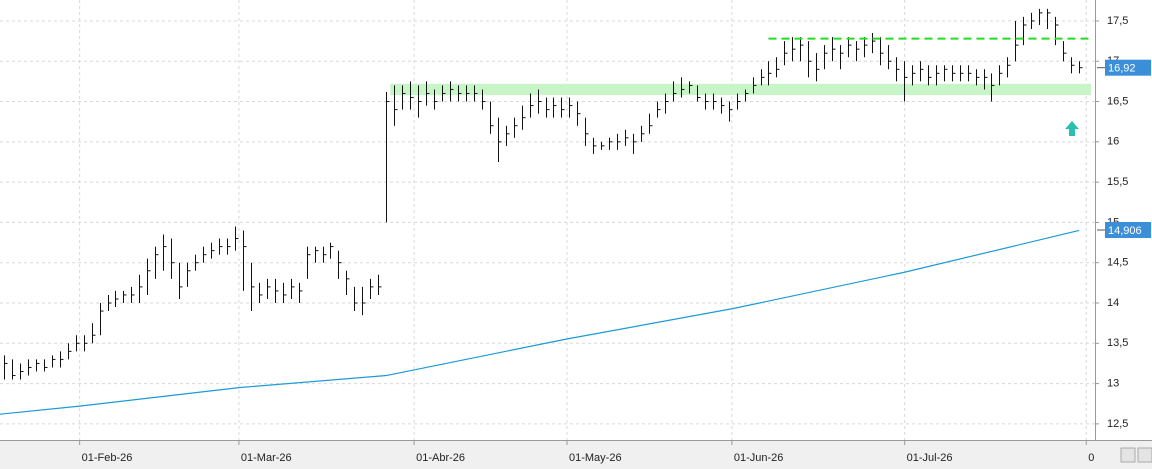  What do you see at coordinates (1113, 383) in the screenshot?
I see `y-tick-label: 13` at bounding box center [1113, 383].